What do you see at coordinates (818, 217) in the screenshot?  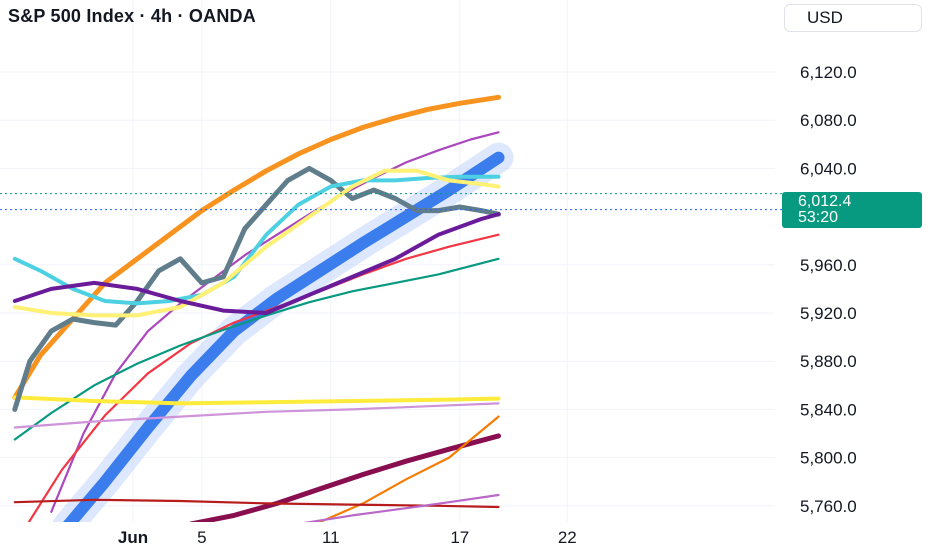 I see `bar-countdown: 53:20` at bounding box center [818, 217].